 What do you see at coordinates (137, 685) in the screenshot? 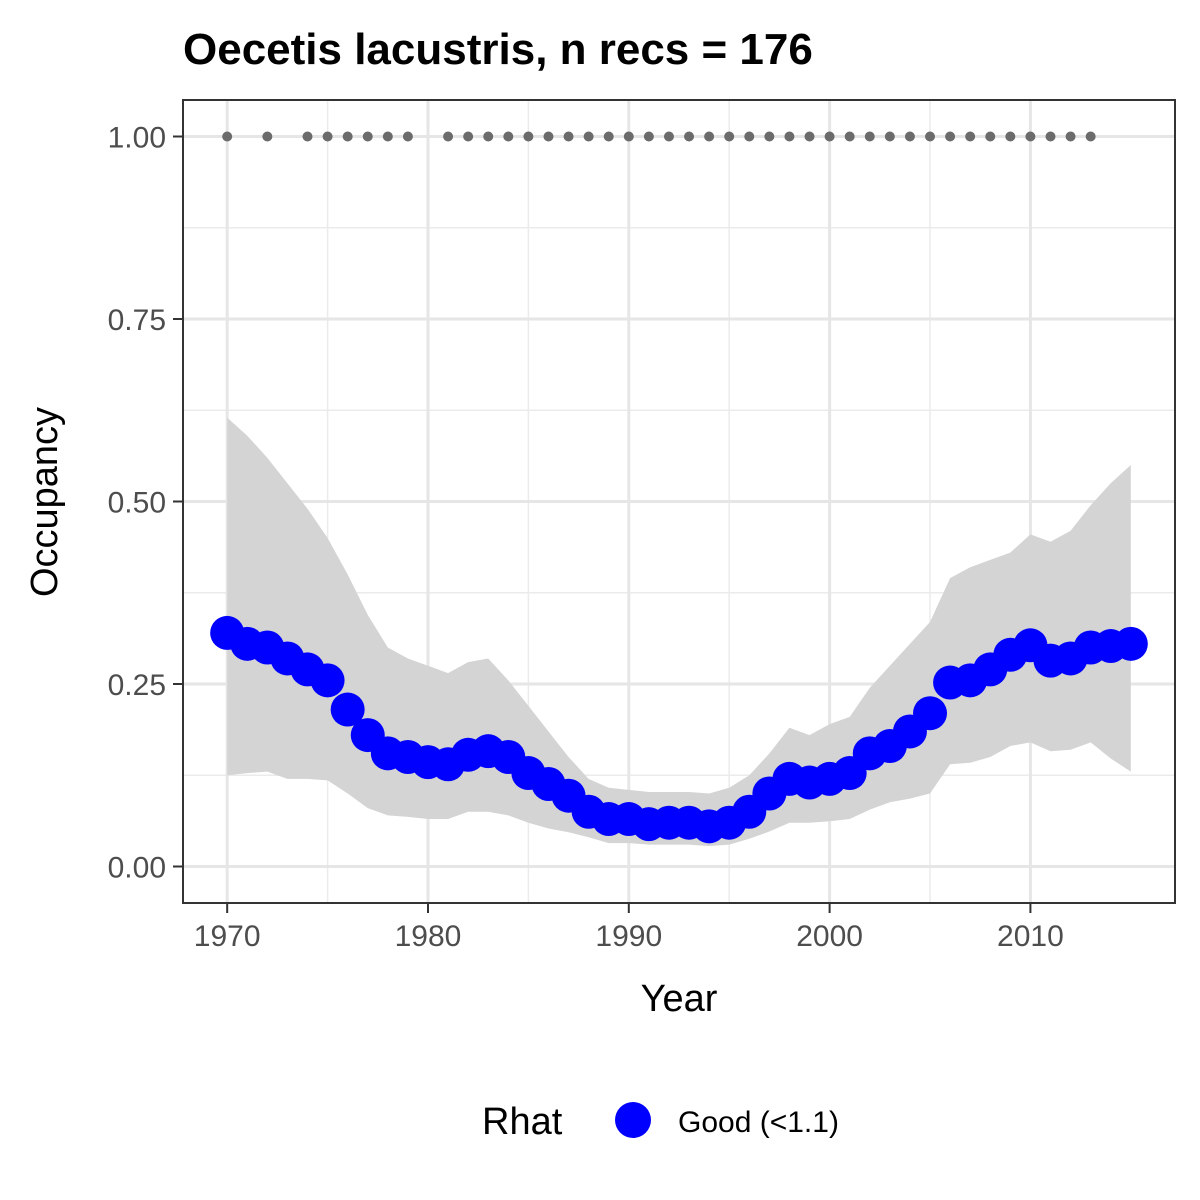
I see `y-tick-label: 0.25` at bounding box center [137, 685].